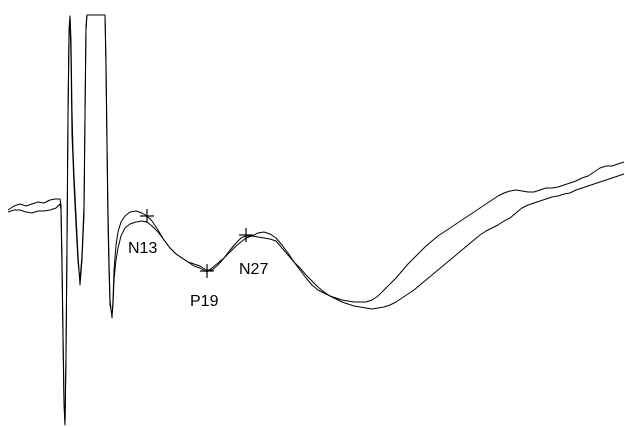 The image size is (625, 427). I want to click on marker-n13-label: N13, so click(142, 248).